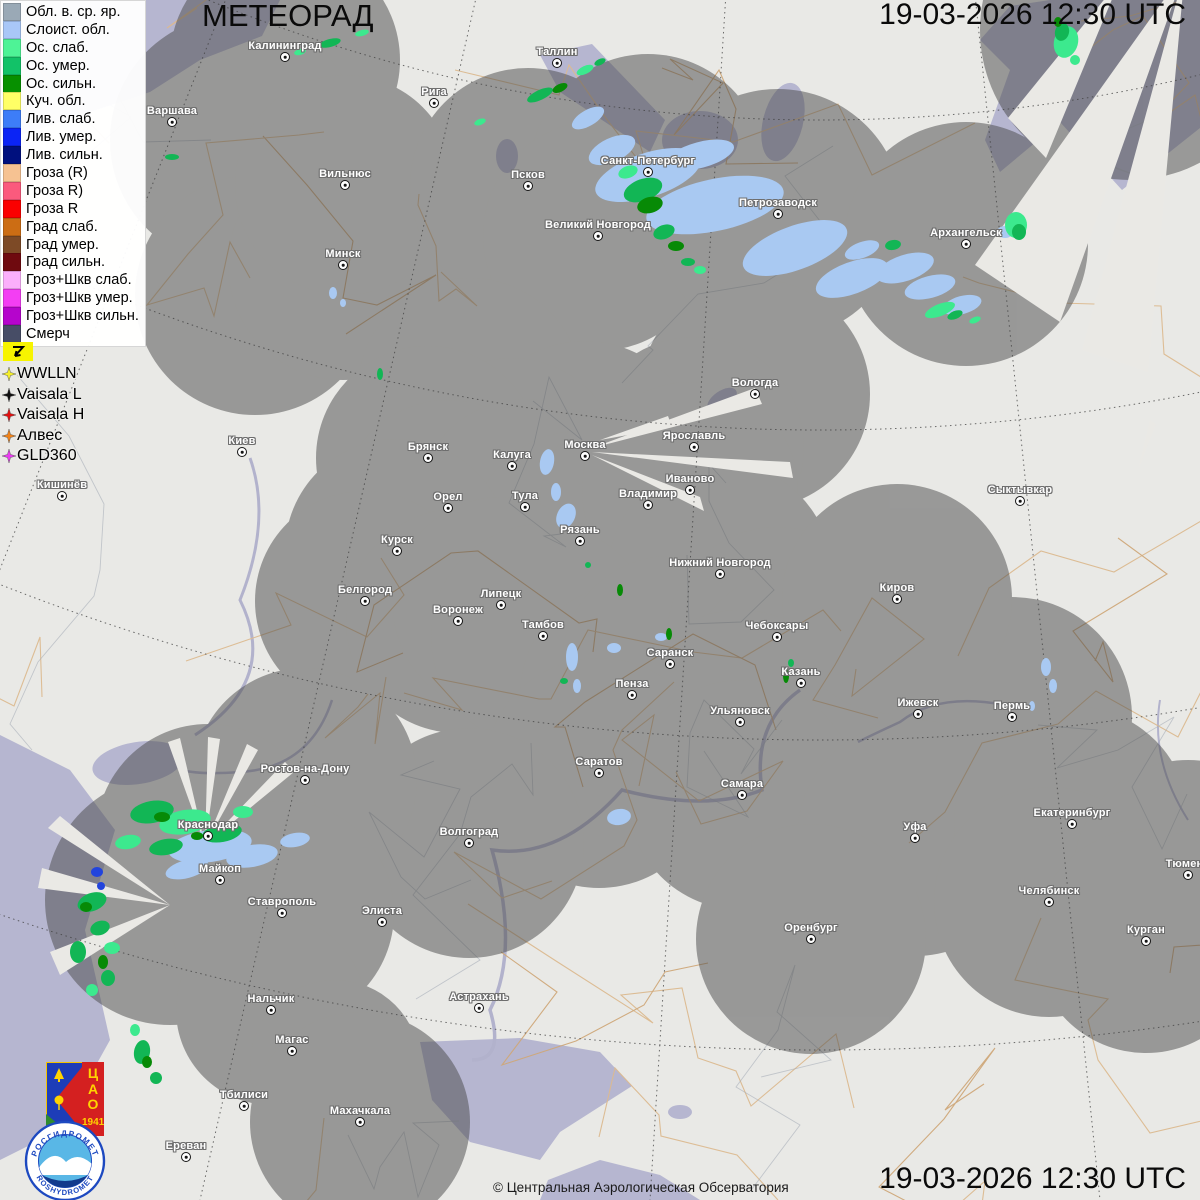  What do you see at coordinates (528, 175) in the screenshot?
I see `city-label: Псков` at bounding box center [528, 175].